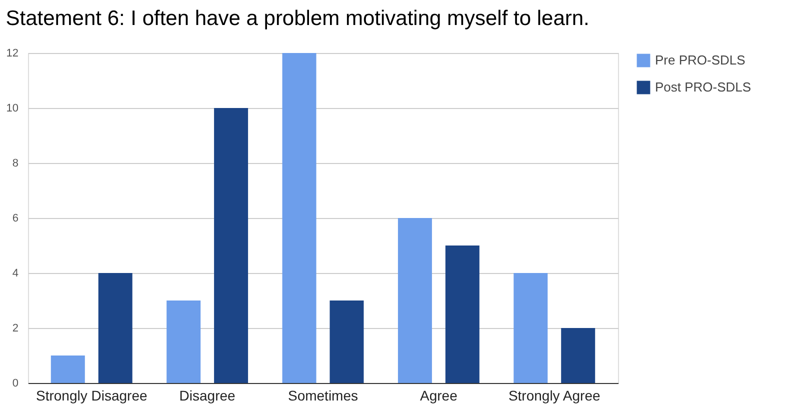 The height and width of the screenshot is (418, 790). Describe the element at coordinates (207, 396) in the screenshot. I see `x-tick-label: Disagree` at that location.